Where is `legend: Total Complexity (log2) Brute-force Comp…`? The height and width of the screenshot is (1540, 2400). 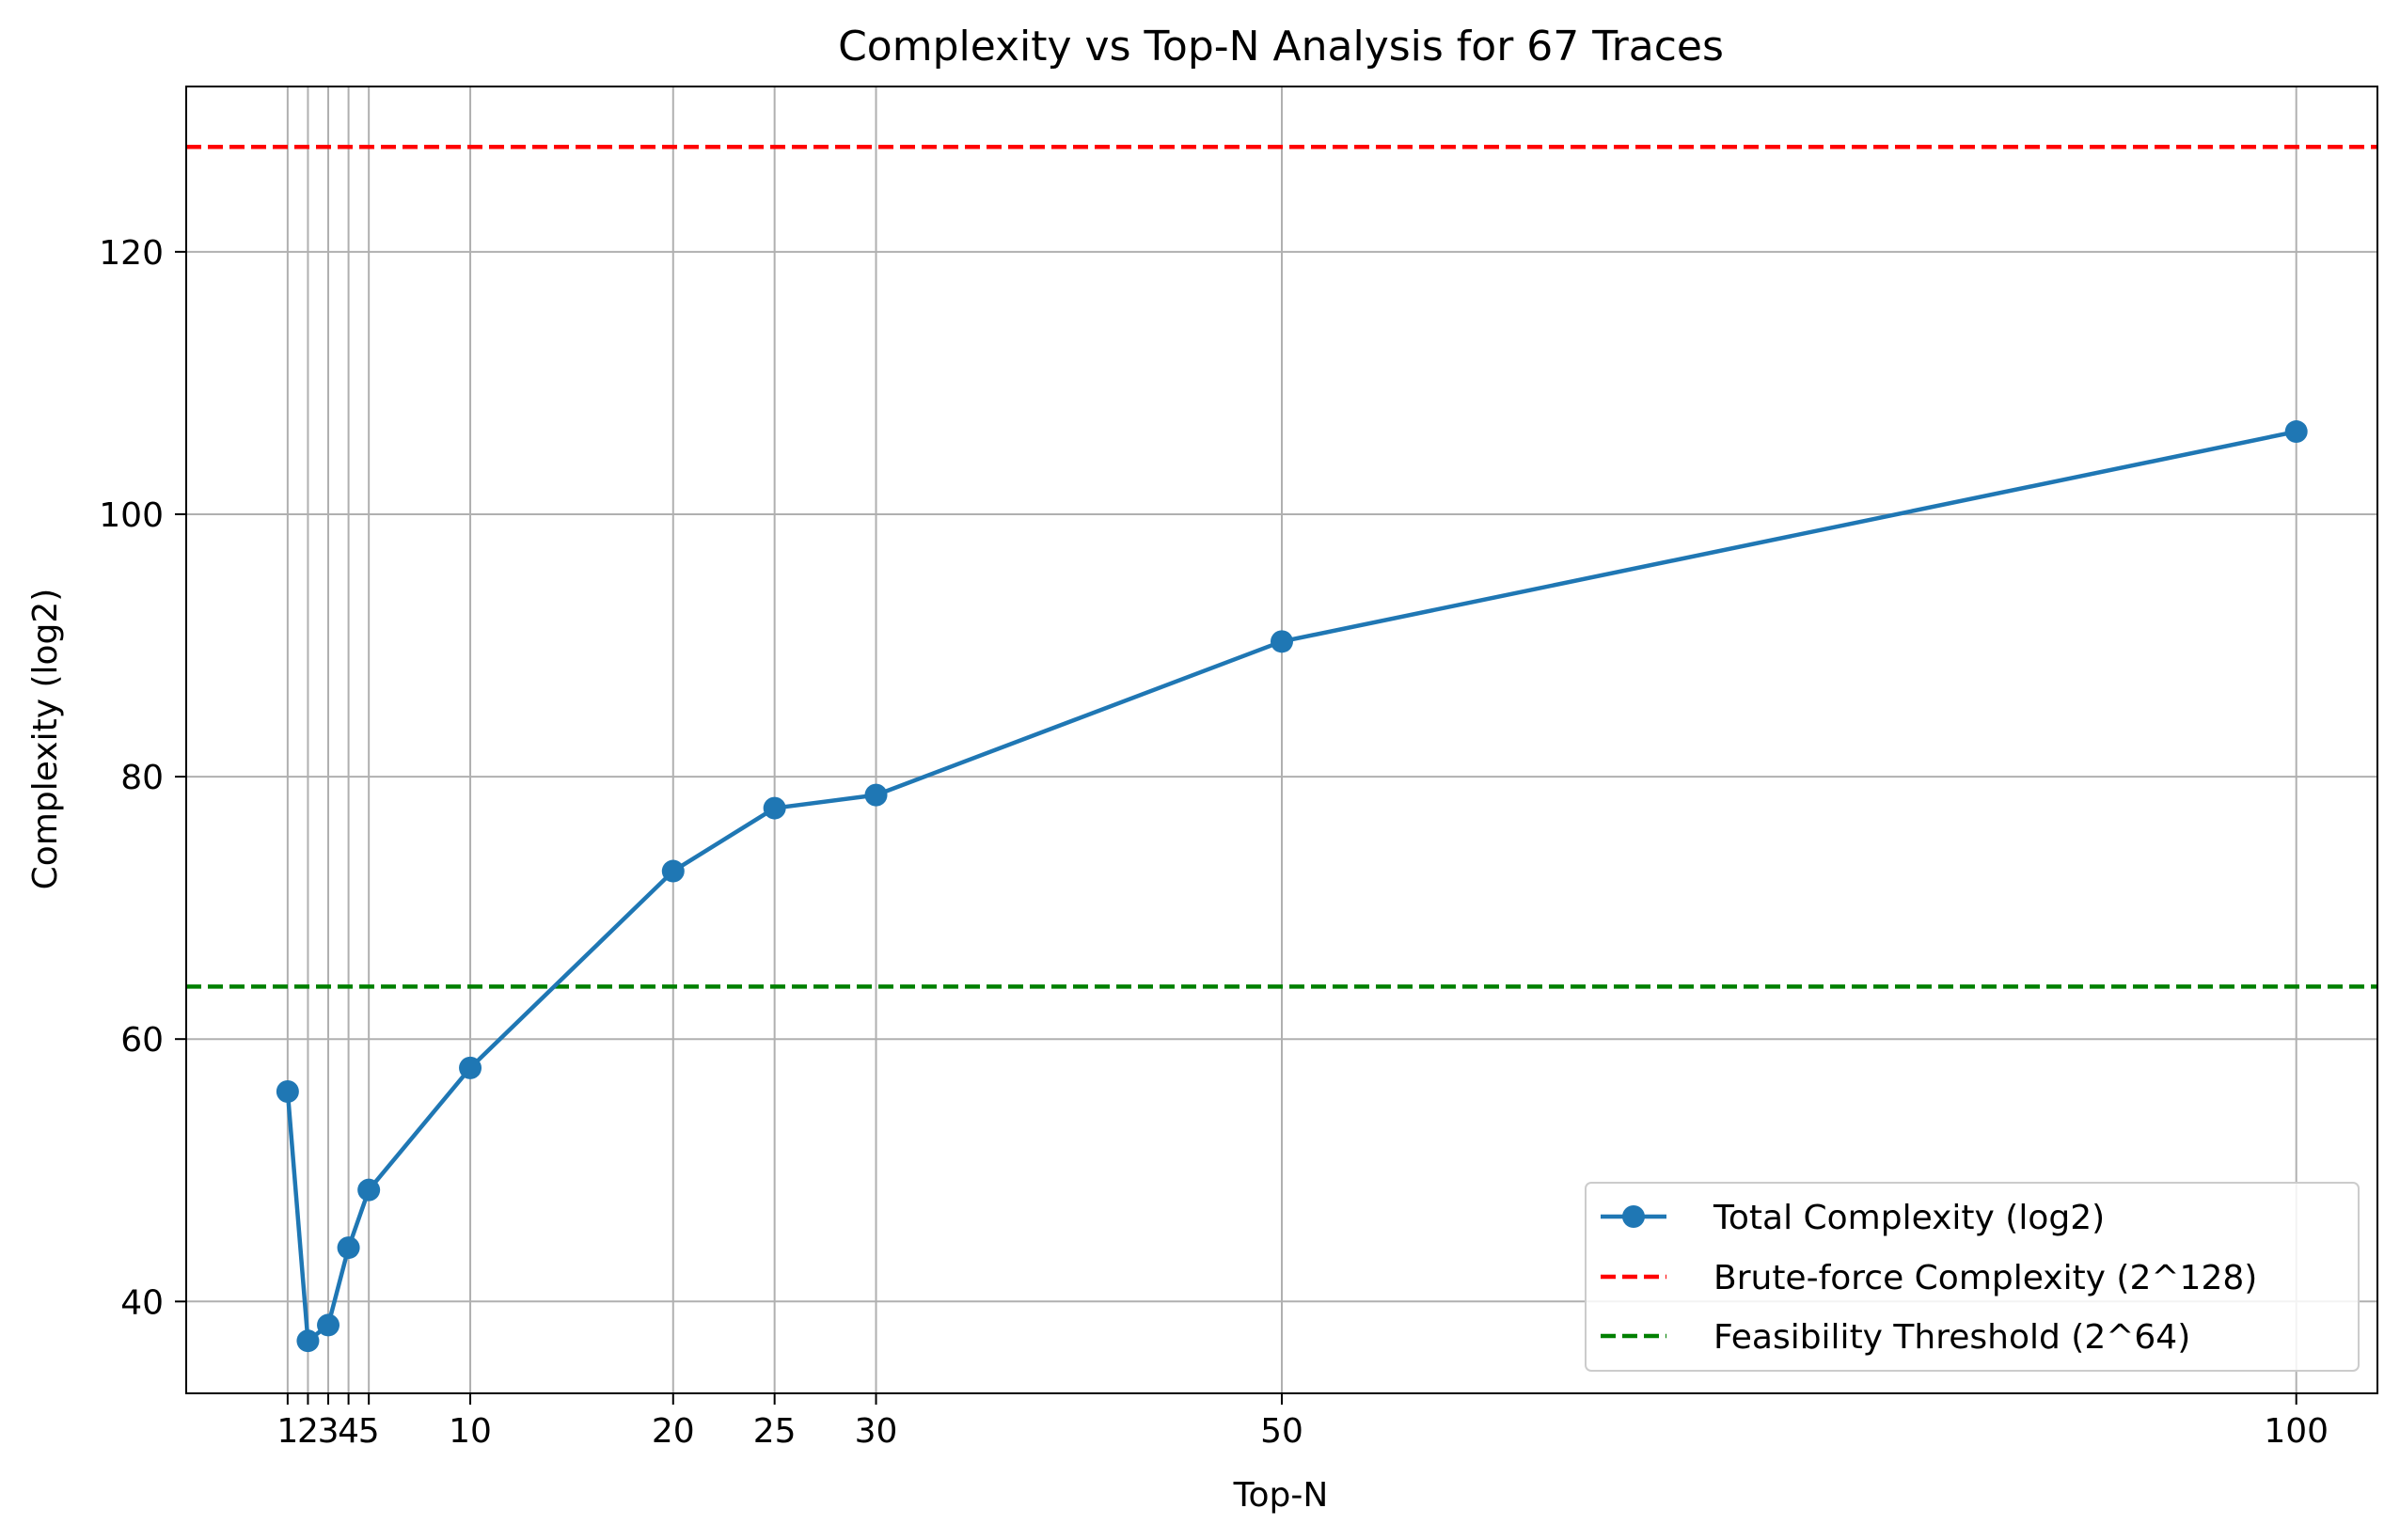
legend: Total Complexity (log2) Brute-force Comp… is located at coordinates (1972, 1277).